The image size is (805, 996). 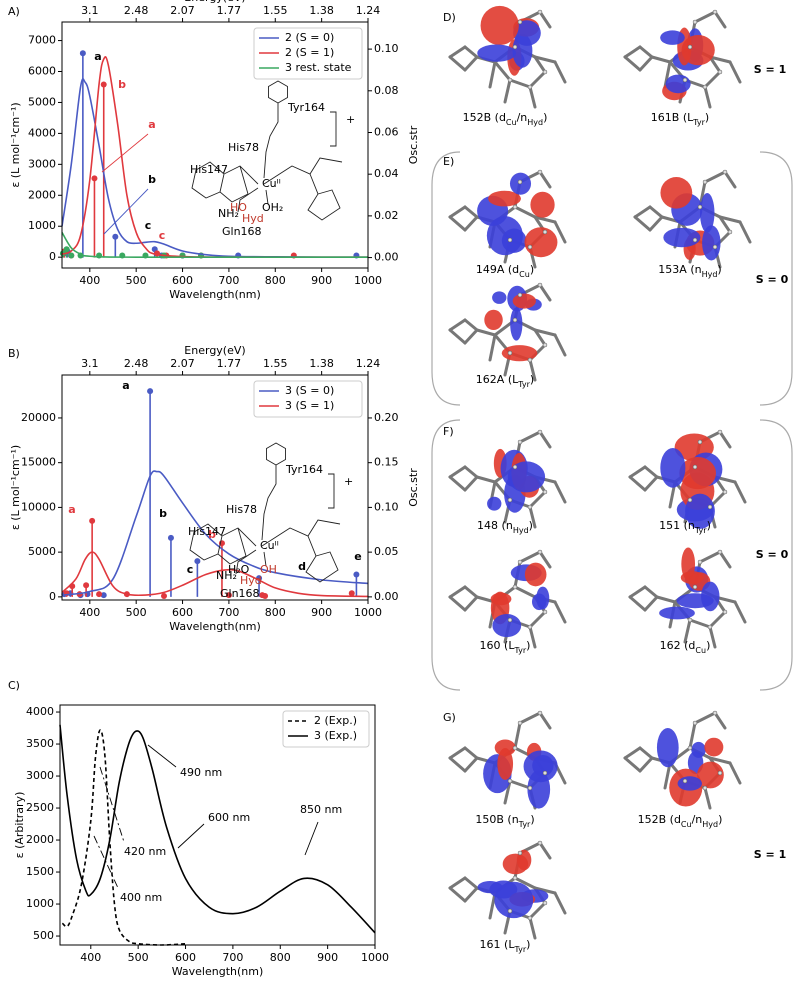 I want to click on x-tick-label: 400, so click(x=90, y=957).